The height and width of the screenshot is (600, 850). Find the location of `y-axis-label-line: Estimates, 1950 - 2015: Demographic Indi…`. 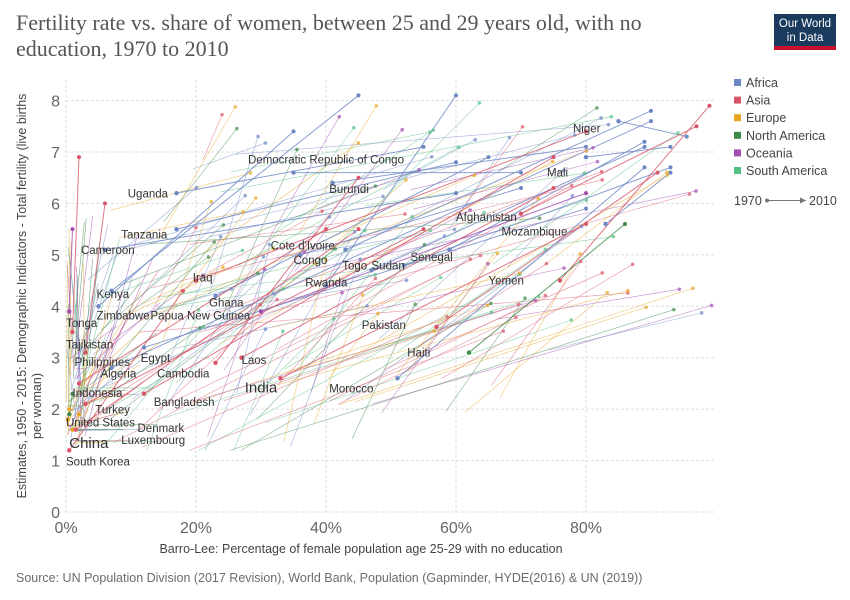

y-axis-label-line: Estimates, 1950 - 2015: Demographic Indi… is located at coordinates (22, 296).